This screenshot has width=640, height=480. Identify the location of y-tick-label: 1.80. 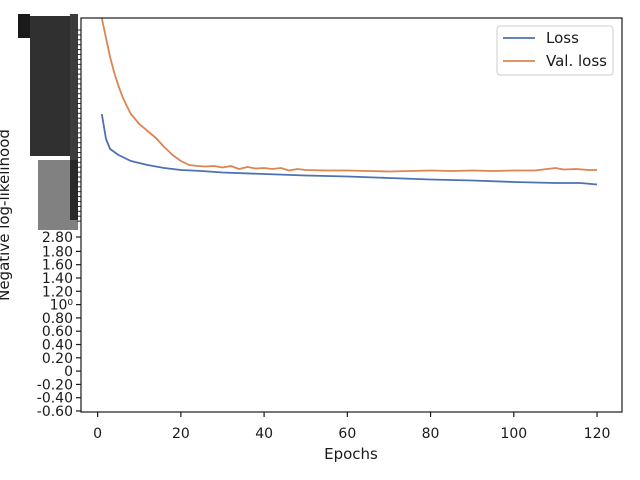
(57, 252).